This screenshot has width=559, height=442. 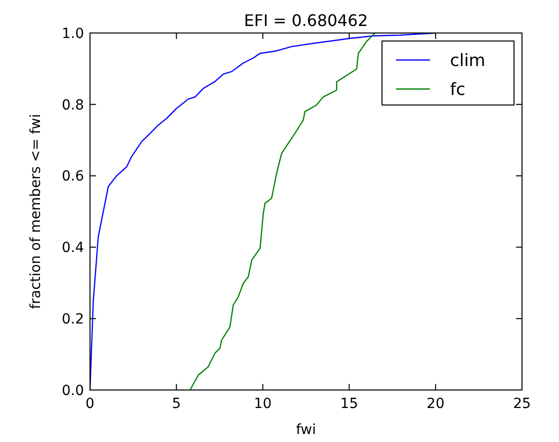 What do you see at coordinates (306, 20) in the screenshot?
I see `chart-title: EFI = 0.680462` at bounding box center [306, 20].